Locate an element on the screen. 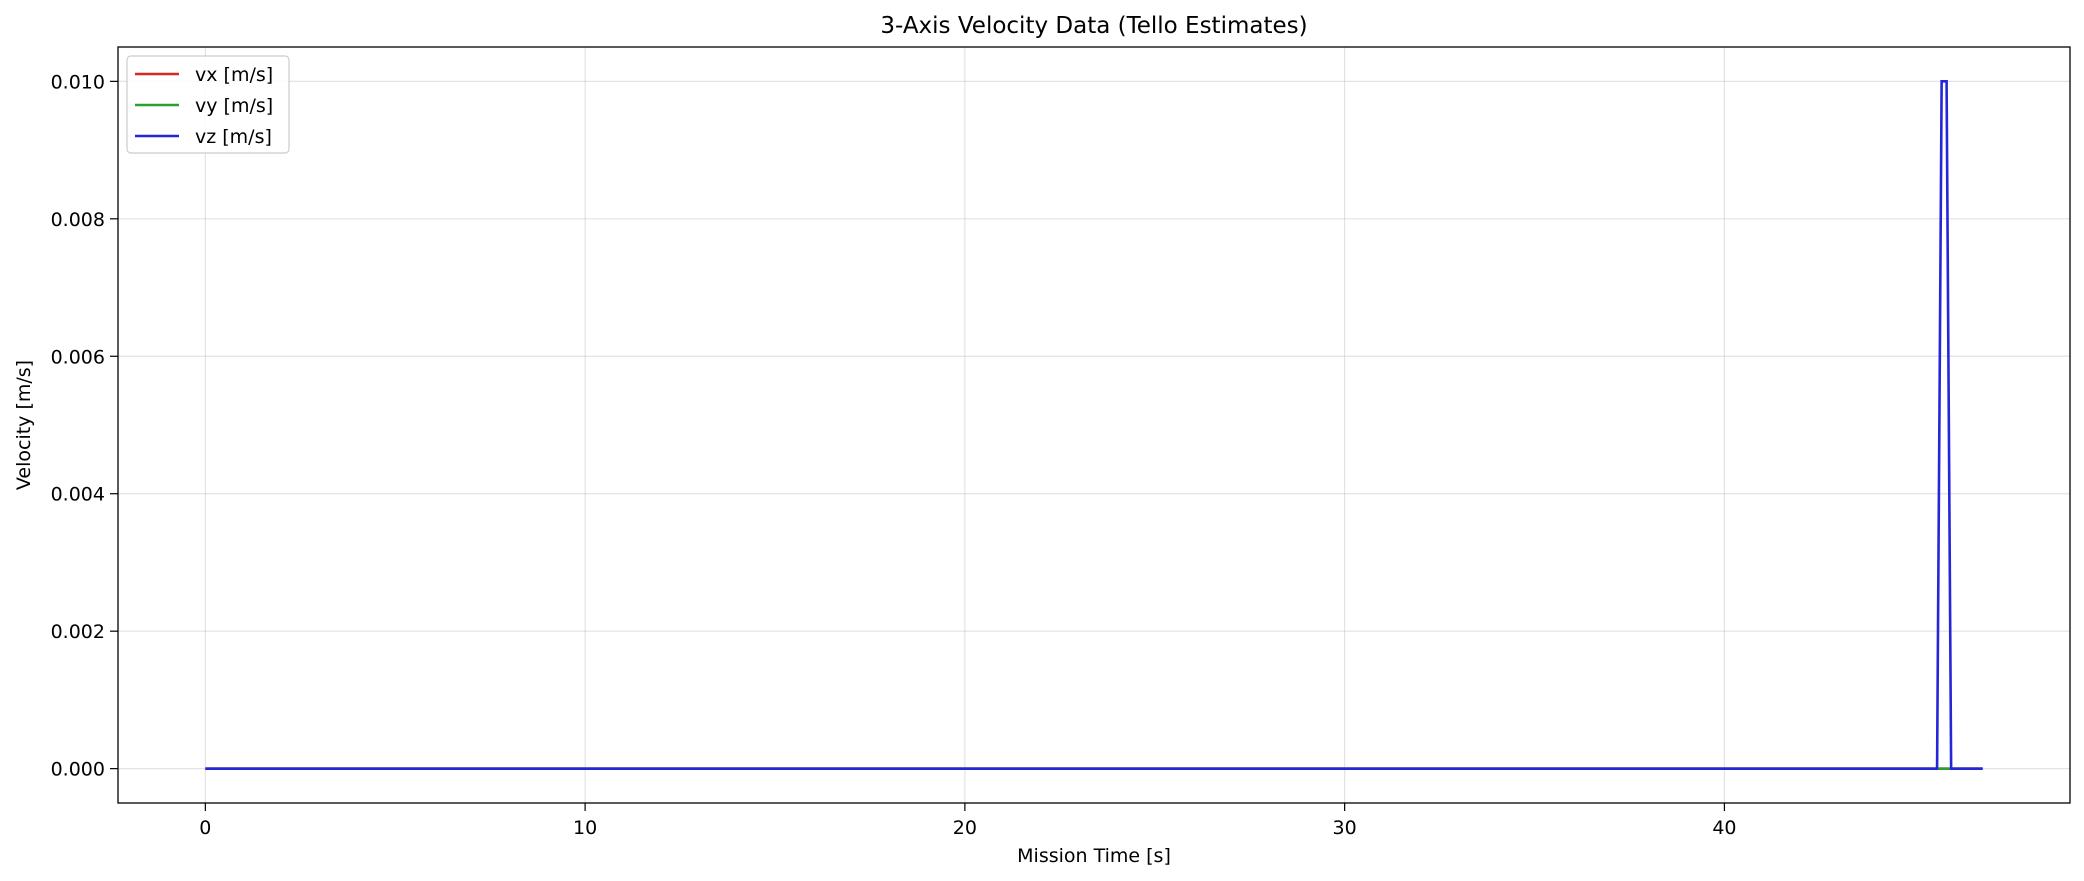 The width and height of the screenshot is (2084, 881). y-tick-label: 0.000 is located at coordinates (78, 770).